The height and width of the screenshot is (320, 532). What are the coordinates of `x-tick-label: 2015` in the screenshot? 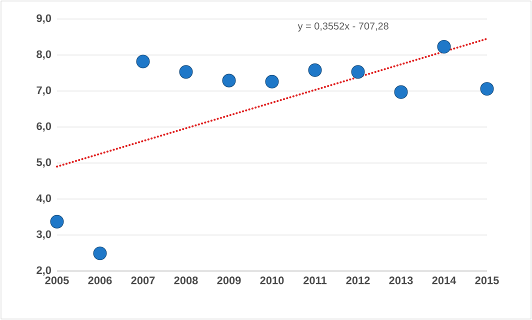 It's located at (487, 280).